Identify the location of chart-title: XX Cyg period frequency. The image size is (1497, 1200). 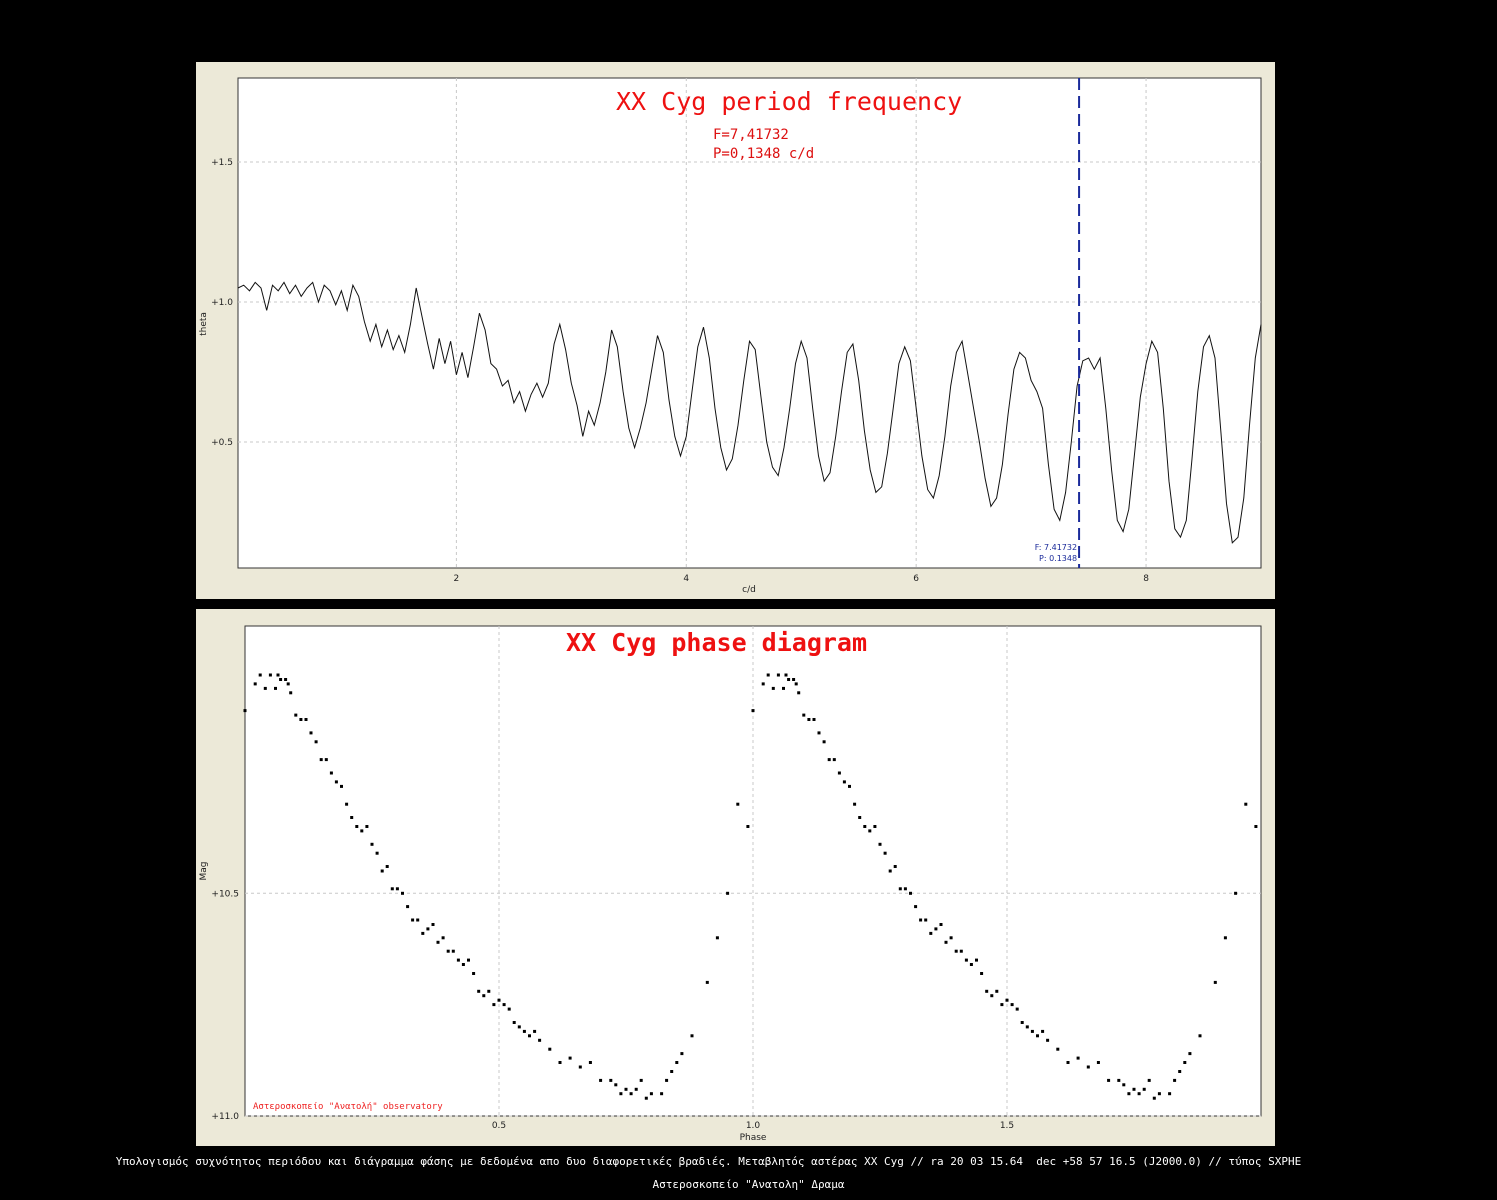
(789, 101).